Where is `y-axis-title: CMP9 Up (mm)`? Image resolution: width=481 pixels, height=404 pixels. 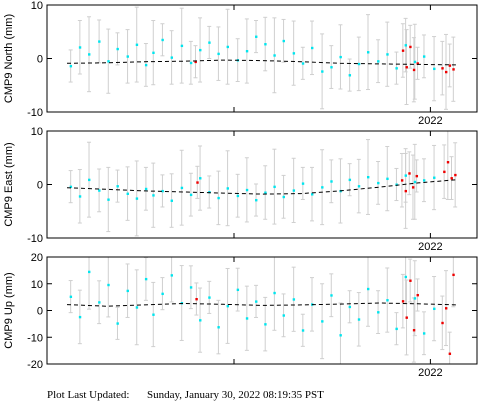
y-axis-title: CMP9 Up (mm) is located at coordinates (9, 310).